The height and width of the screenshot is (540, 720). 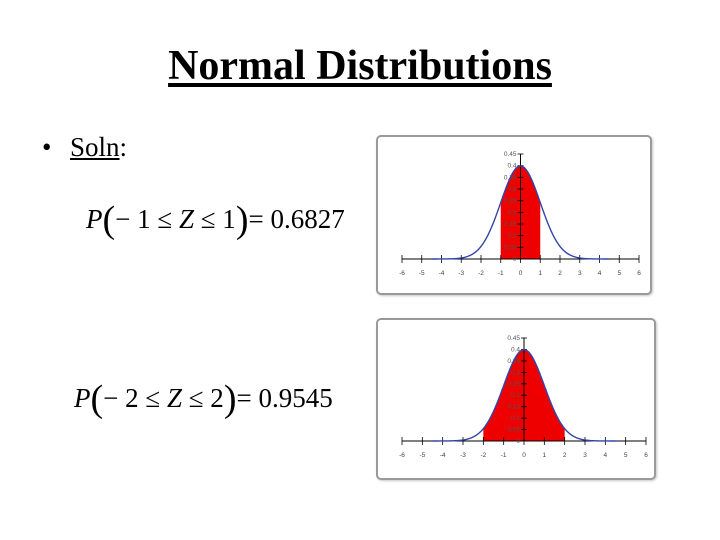 I want to click on eq1-variable: Z, so click(x=186, y=219).